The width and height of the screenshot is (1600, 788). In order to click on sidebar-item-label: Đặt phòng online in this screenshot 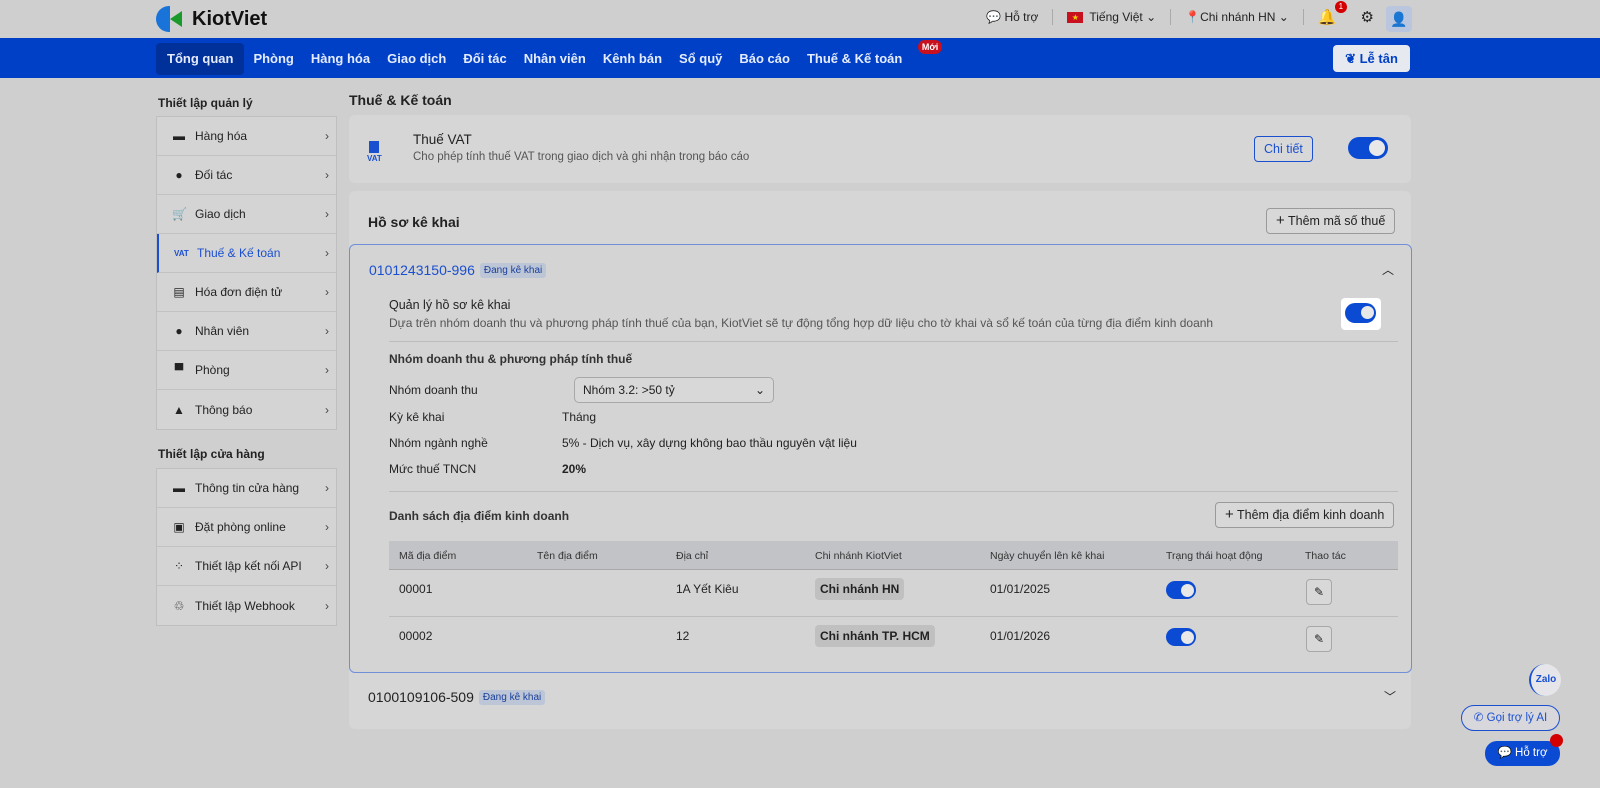, I will do `click(240, 527)`.